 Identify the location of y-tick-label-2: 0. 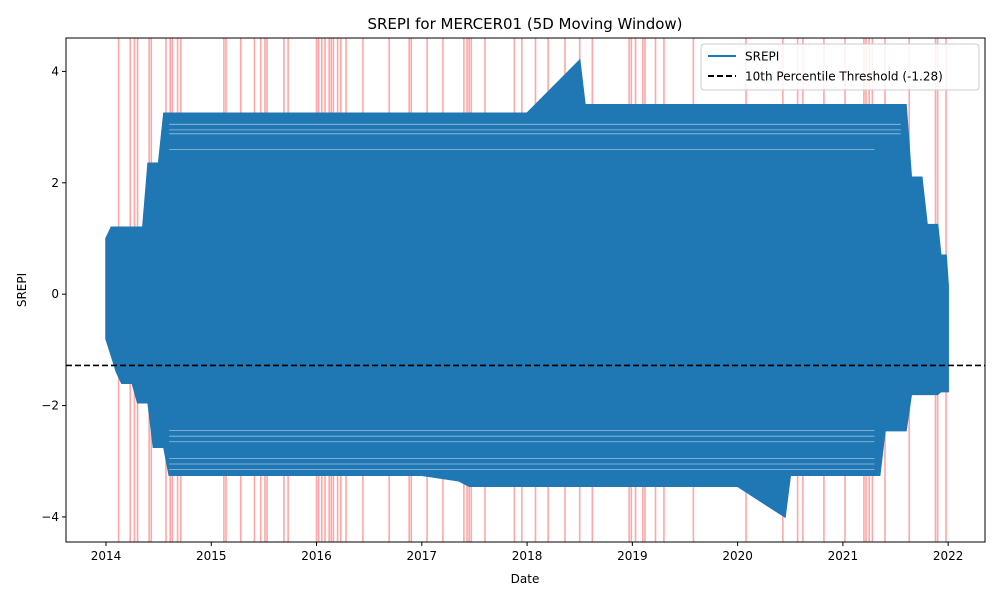
(55, 294).